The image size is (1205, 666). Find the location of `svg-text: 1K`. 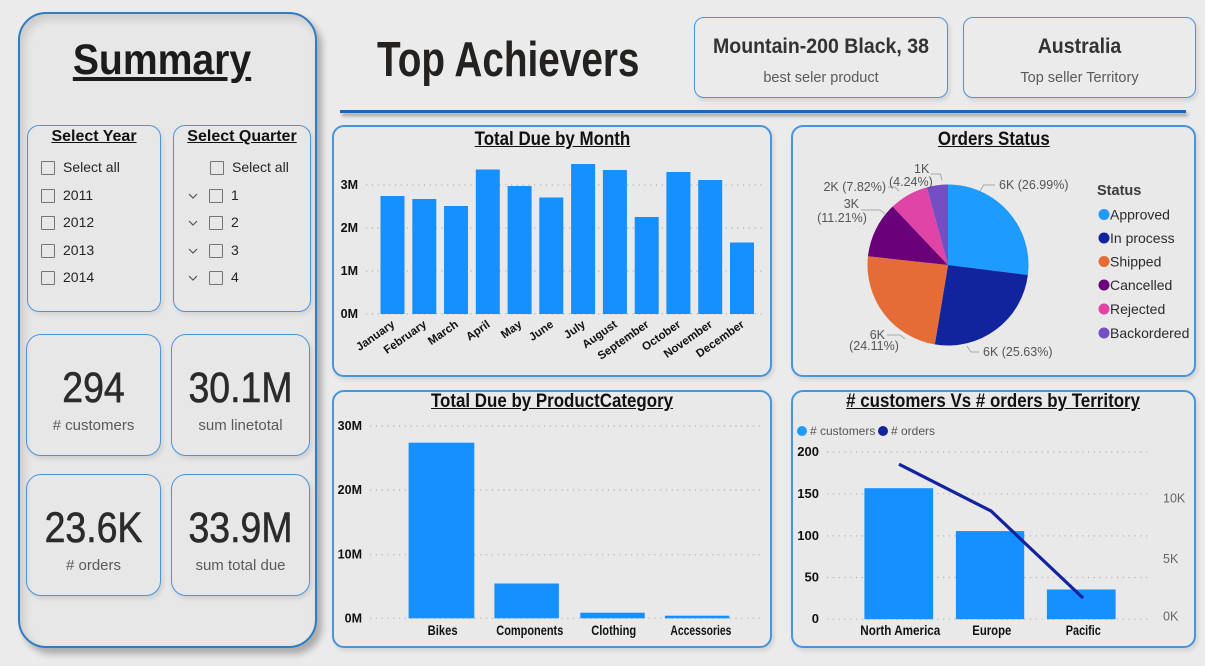

svg-text: 1K is located at coordinates (922, 169).